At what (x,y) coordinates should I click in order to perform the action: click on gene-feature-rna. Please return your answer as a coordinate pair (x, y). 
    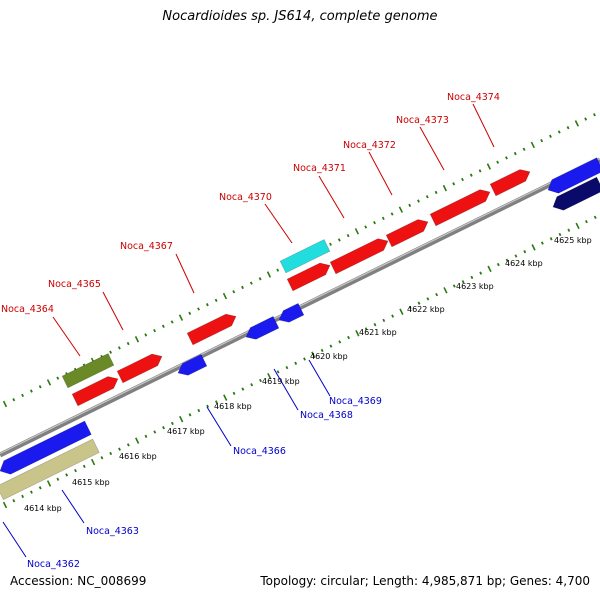
    Looking at the image, I should click on (88, 371).